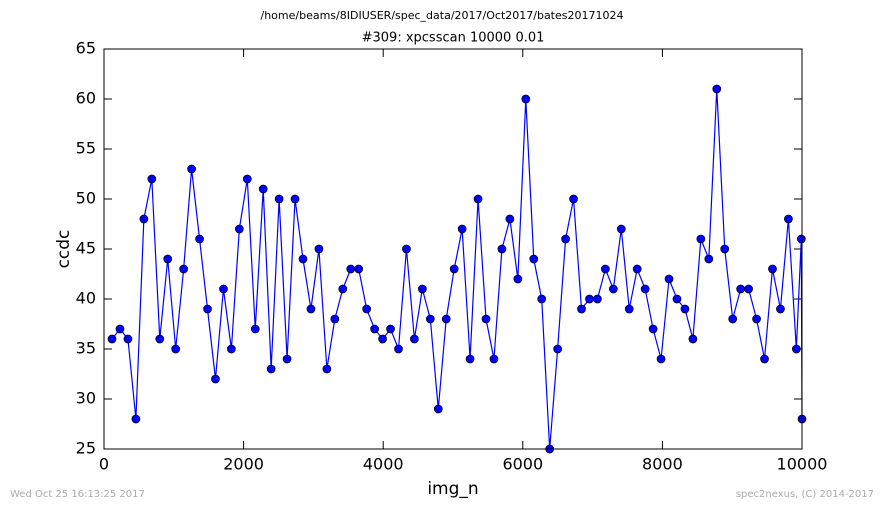 This screenshot has width=884, height=509. What do you see at coordinates (86, 98) in the screenshot?
I see `y-tick-label: 60` at bounding box center [86, 98].